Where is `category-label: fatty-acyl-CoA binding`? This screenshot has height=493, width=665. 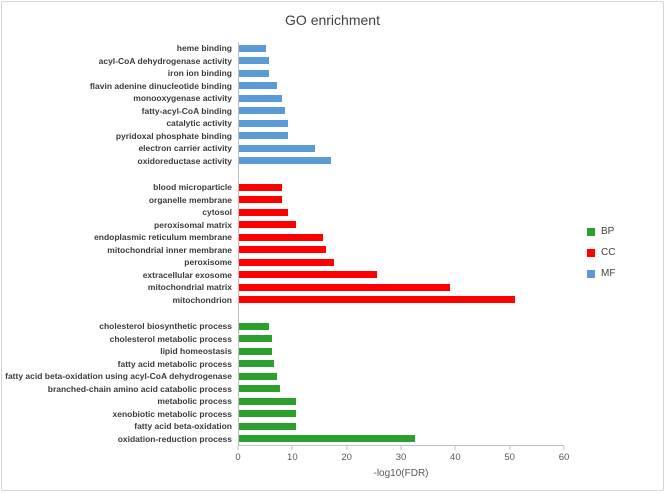 category-label: fatty-acyl-CoA binding is located at coordinates (186, 110).